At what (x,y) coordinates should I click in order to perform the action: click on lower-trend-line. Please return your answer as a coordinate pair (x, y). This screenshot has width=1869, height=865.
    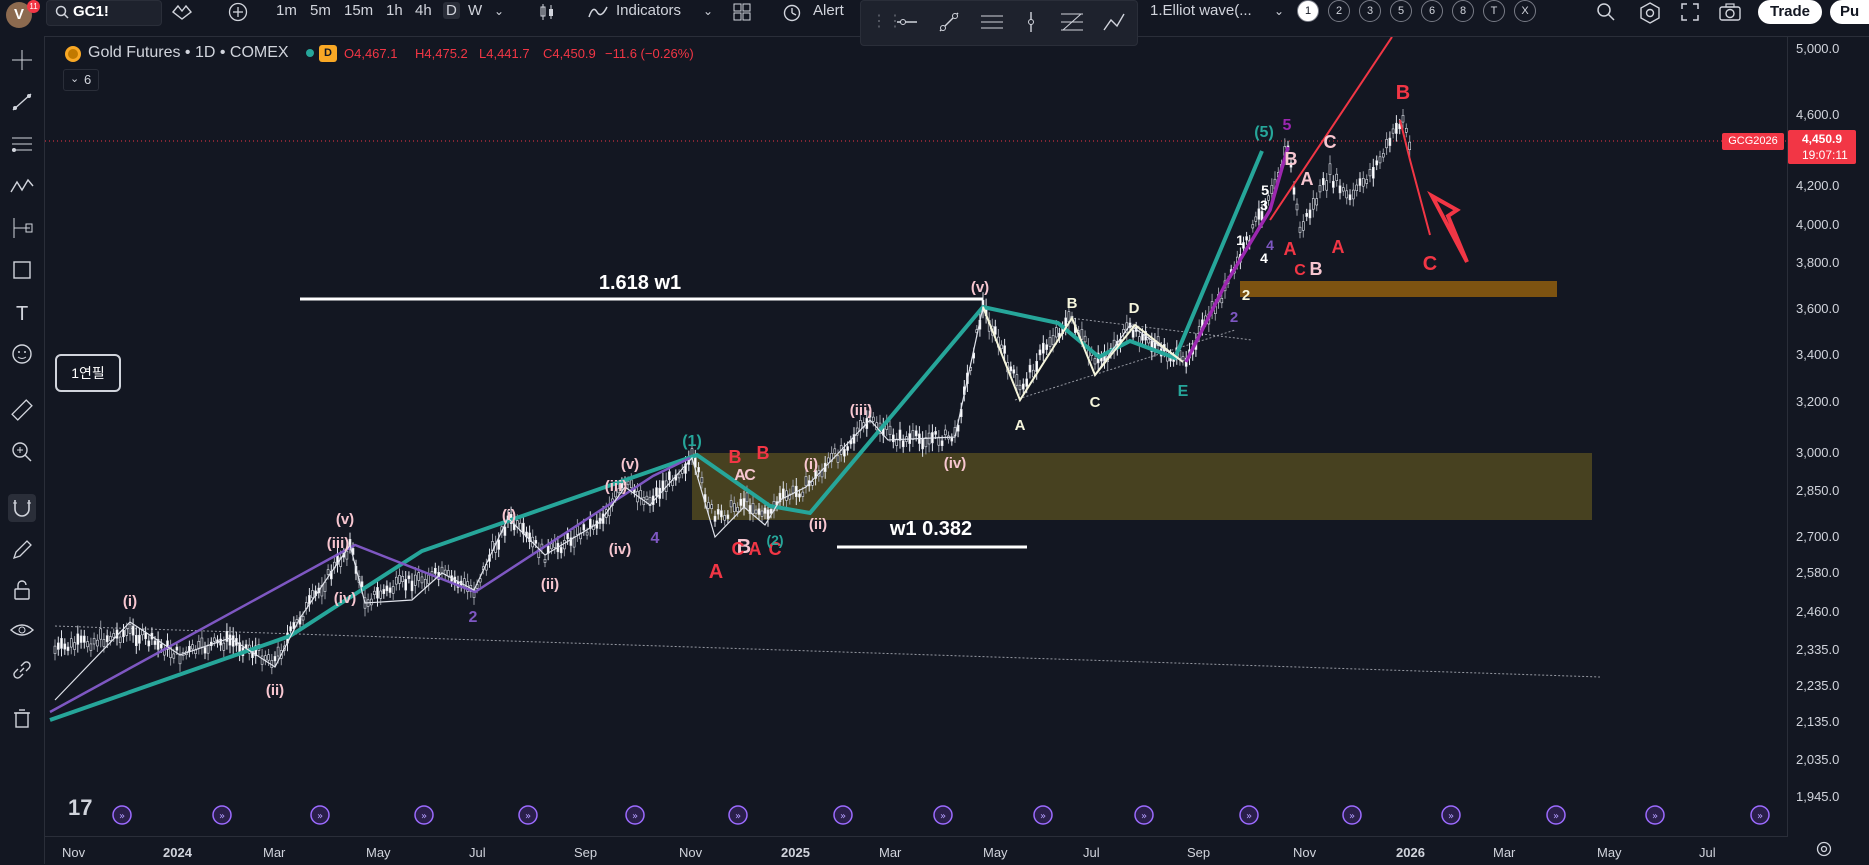
    Looking at the image, I should click on (827, 651).